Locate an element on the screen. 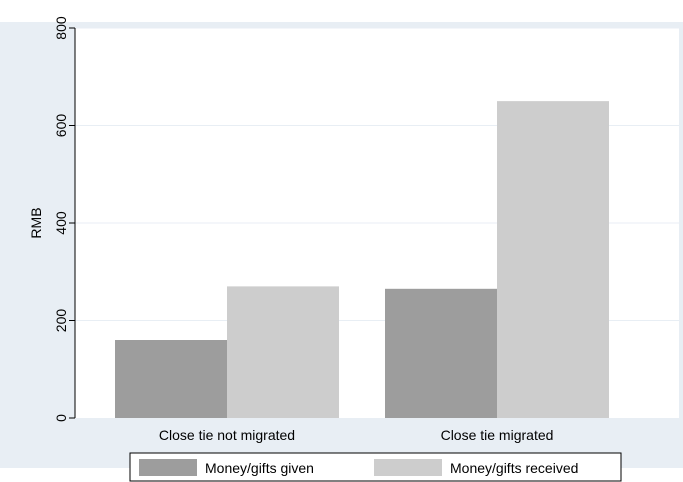 The width and height of the screenshot is (683, 482). y-tick-label: 0 is located at coordinates (61, 418).